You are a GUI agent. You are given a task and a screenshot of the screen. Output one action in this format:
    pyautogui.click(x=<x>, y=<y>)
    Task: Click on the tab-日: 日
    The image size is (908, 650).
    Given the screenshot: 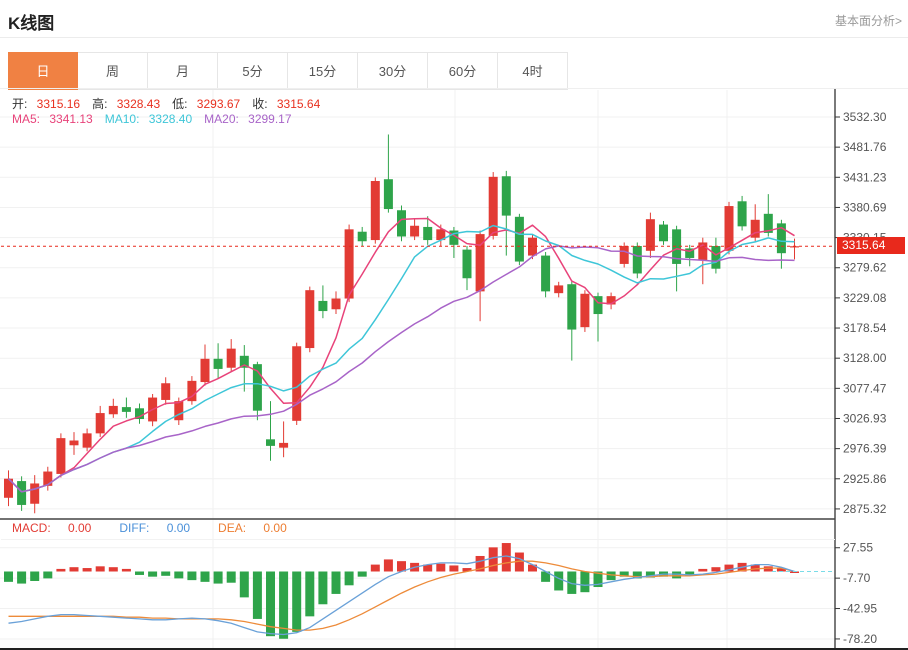 What is the action you would take?
    pyautogui.click(x=43, y=71)
    